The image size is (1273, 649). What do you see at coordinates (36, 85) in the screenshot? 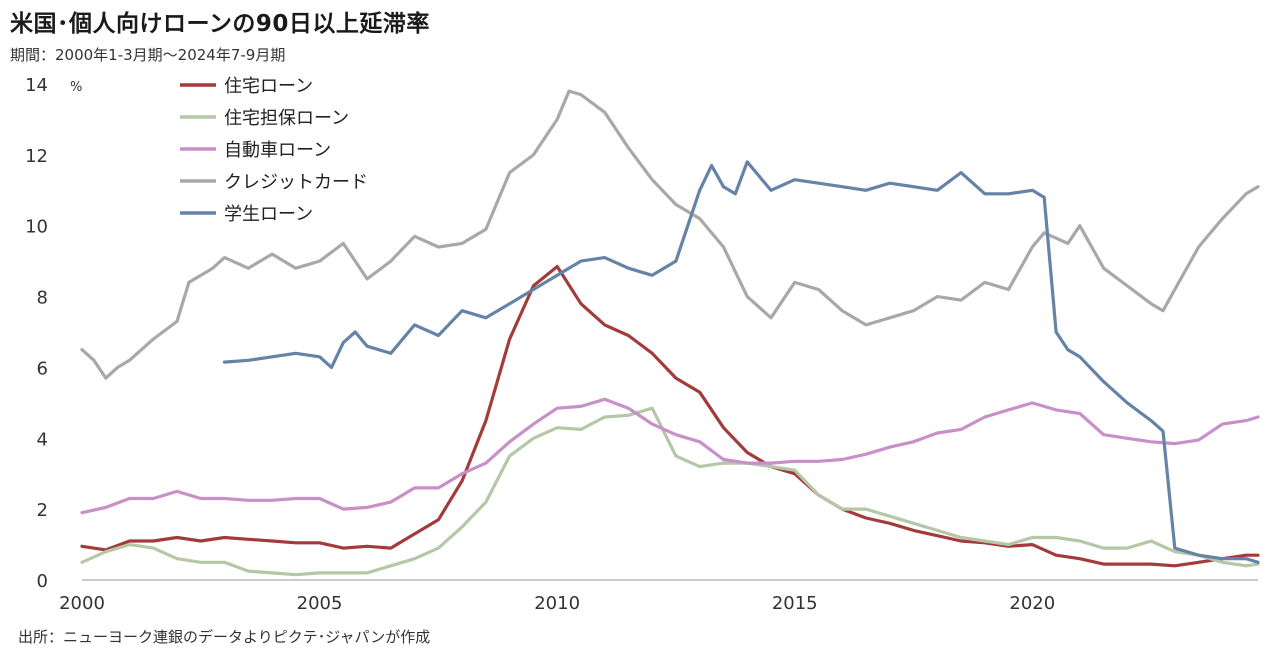
I see `y-tick-label: 14` at bounding box center [36, 85].